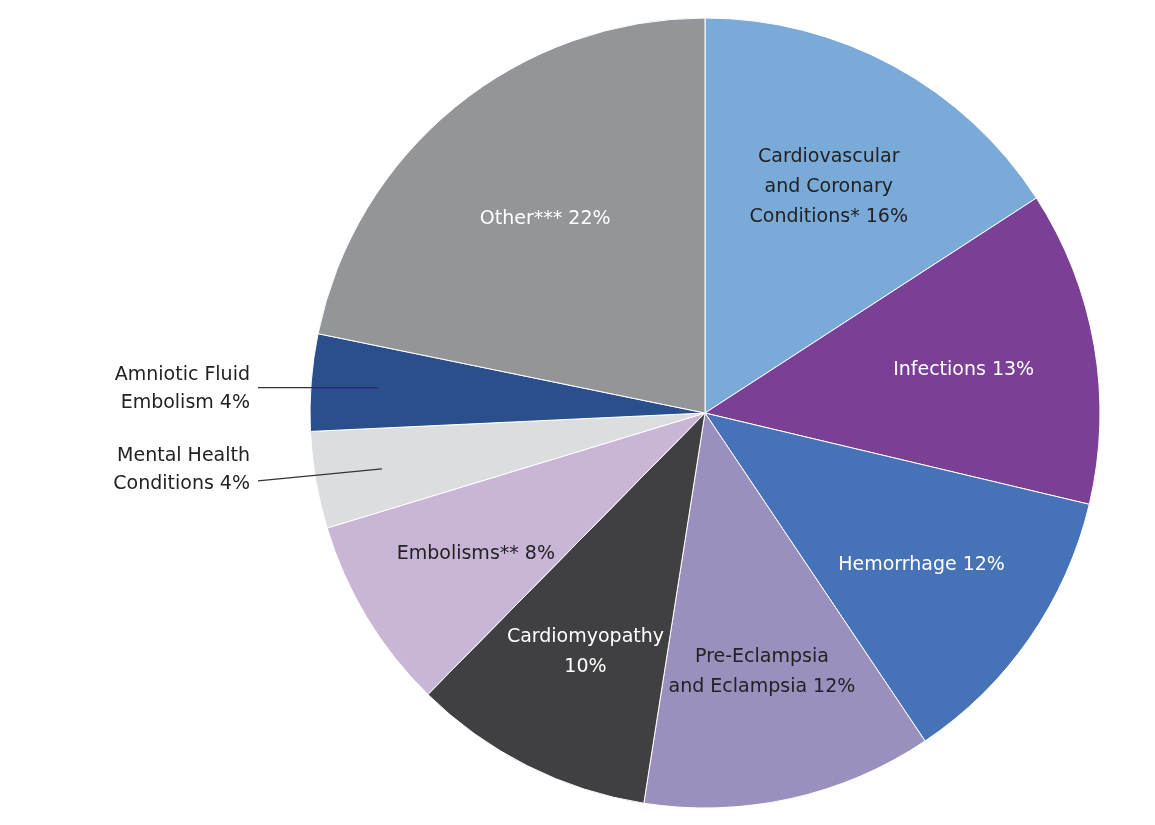  Describe the element at coordinates (585, 635) in the screenshot. I see `slice-label: Cardiomyopathy` at that location.